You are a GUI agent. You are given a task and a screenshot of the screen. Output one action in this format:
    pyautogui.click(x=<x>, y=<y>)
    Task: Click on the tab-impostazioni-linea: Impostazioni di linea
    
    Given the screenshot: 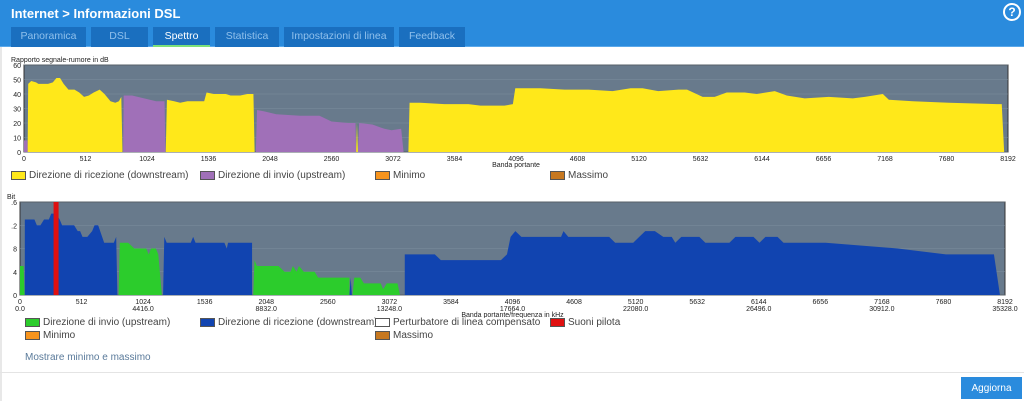 What is the action you would take?
    pyautogui.click(x=339, y=37)
    